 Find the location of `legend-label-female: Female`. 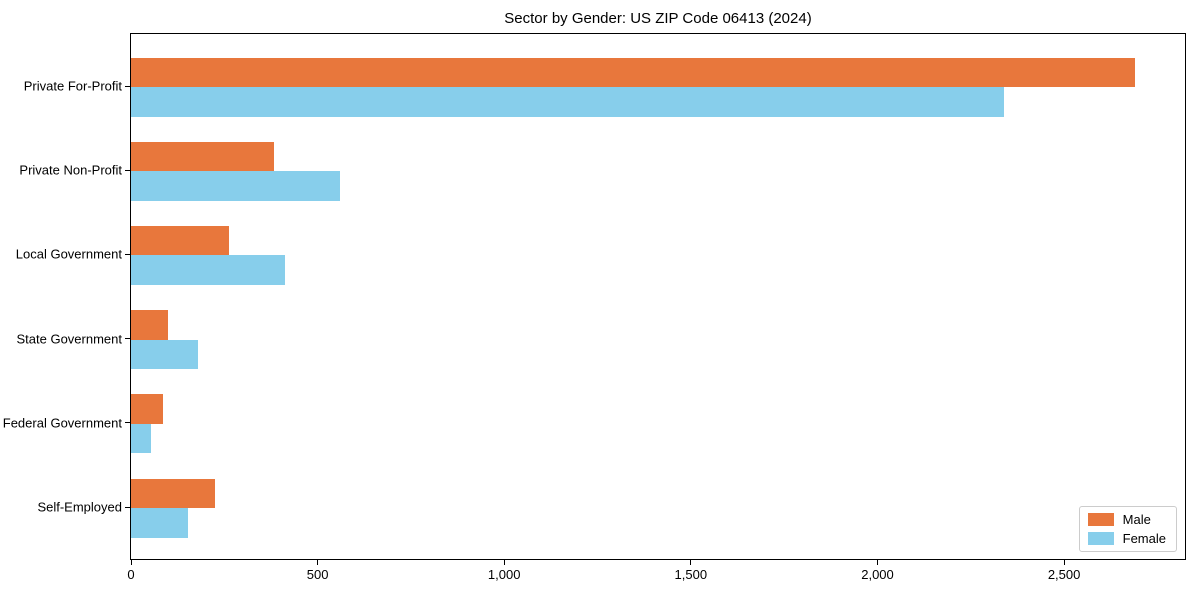

legend-label-female: Female is located at coordinates (1144, 538).